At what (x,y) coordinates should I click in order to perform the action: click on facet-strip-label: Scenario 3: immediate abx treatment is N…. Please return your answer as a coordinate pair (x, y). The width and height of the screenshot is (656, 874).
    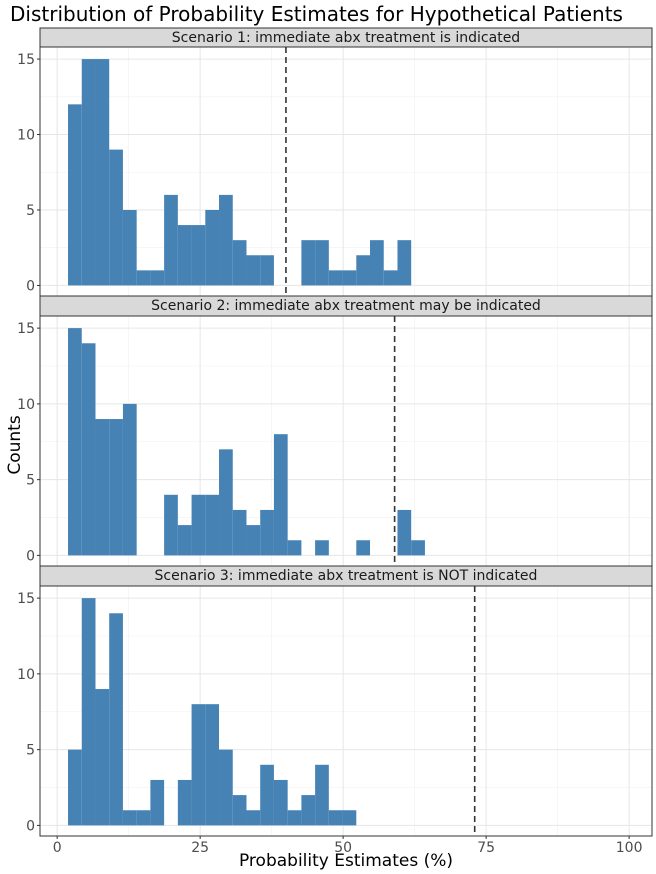
    Looking at the image, I should click on (346, 576).